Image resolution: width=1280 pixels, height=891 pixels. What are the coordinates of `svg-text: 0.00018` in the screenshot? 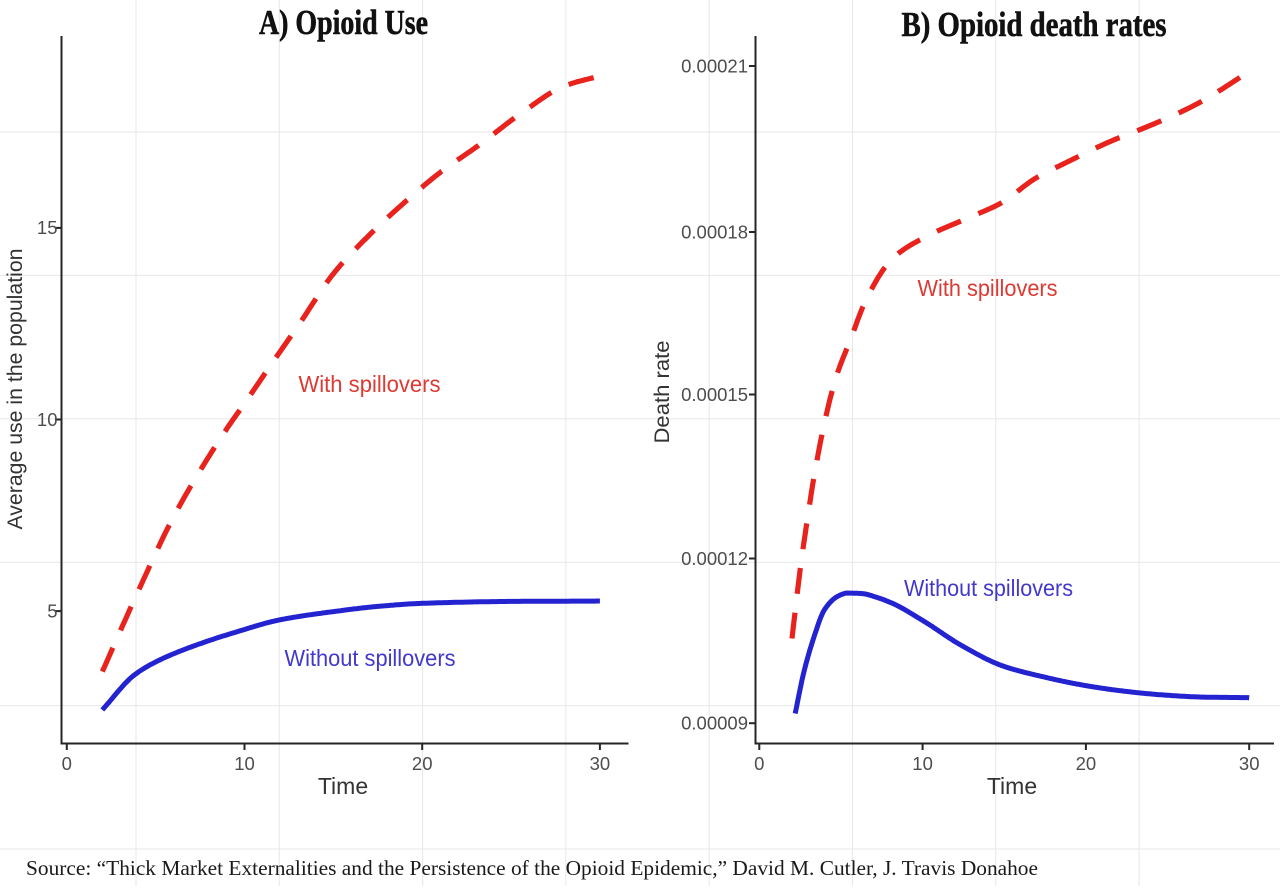 It's located at (714, 231).